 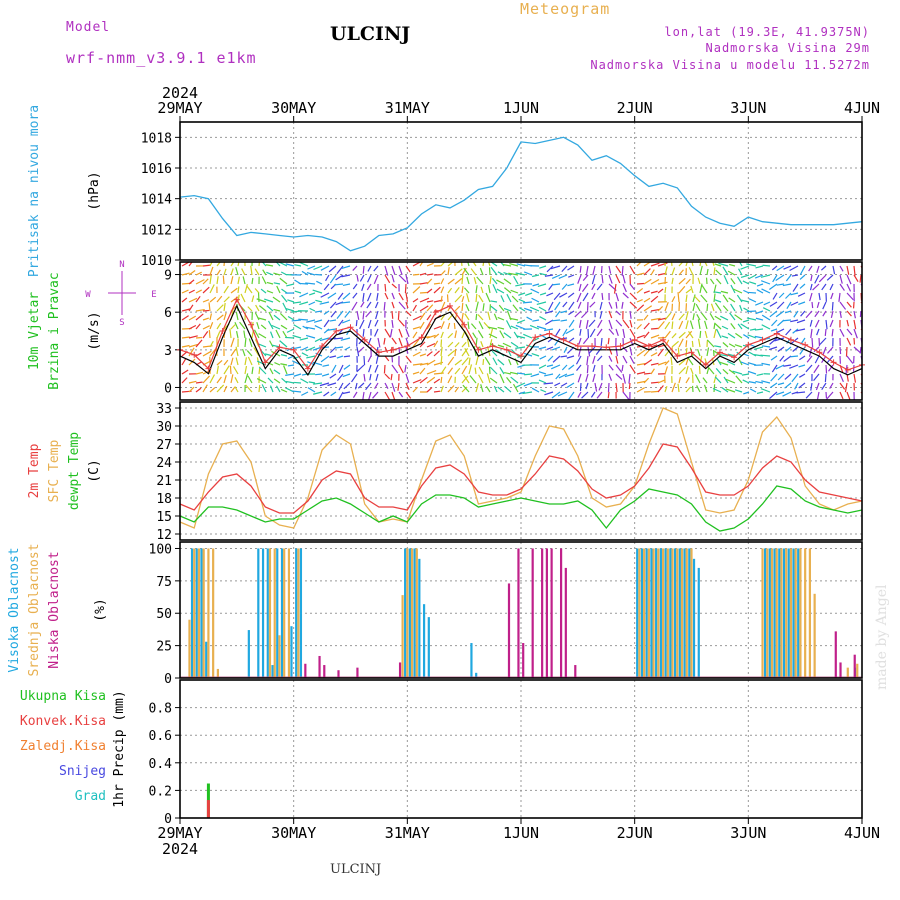 What do you see at coordinates (156, 230) in the screenshot?
I see `y-tick-label: 1012` at bounding box center [156, 230].